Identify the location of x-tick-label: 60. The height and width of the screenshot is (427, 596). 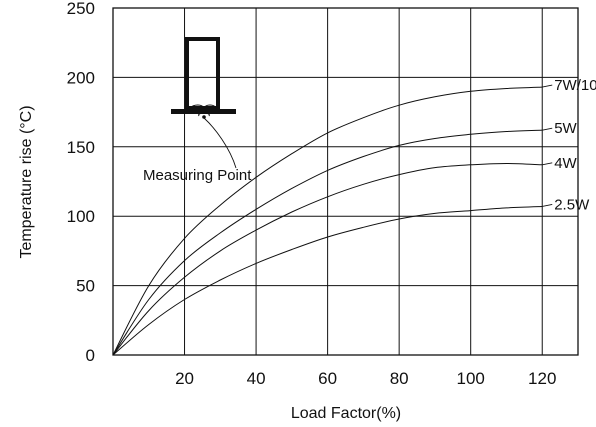
(327, 378).